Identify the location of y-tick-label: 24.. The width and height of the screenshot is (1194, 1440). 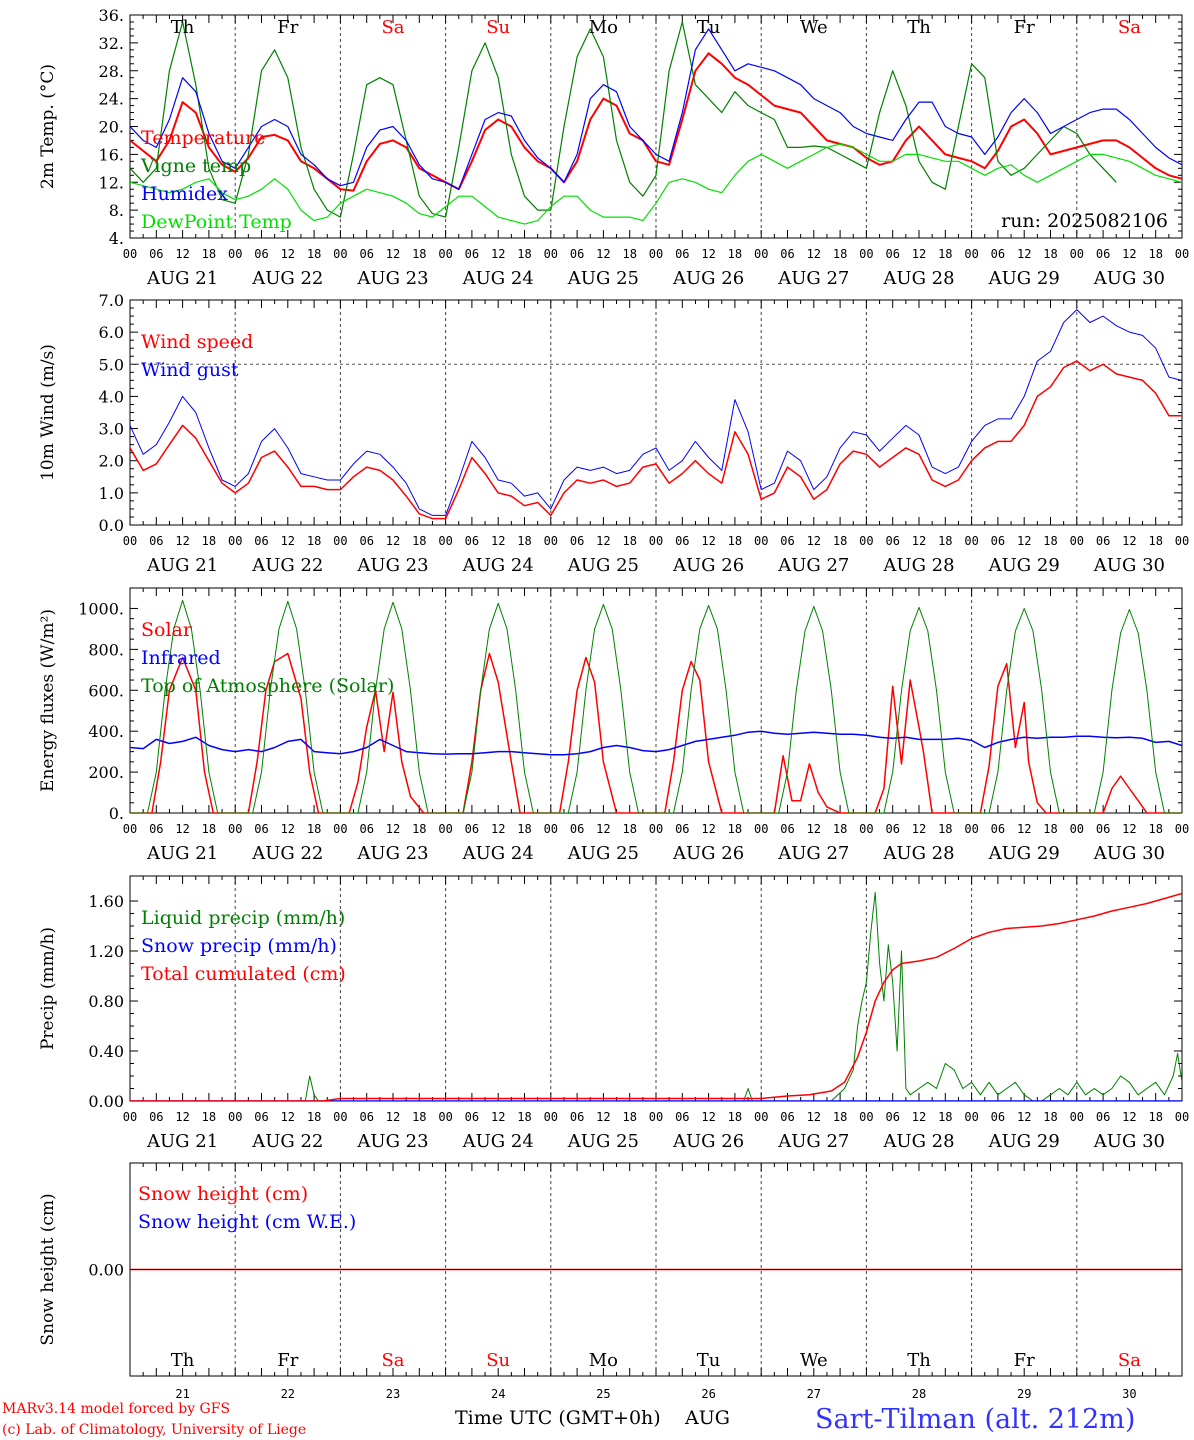
(111, 99).